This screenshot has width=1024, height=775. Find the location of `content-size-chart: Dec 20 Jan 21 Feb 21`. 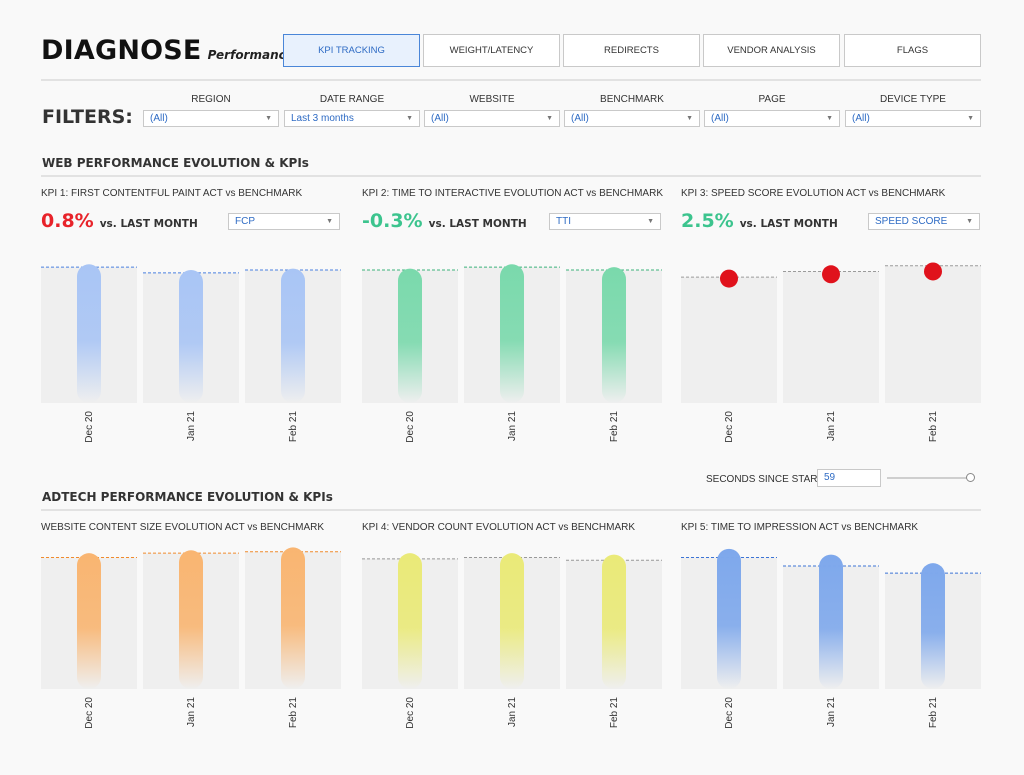

content-size-chart: Dec 20 Jan 21 Feb 21 is located at coordinates (191, 638).